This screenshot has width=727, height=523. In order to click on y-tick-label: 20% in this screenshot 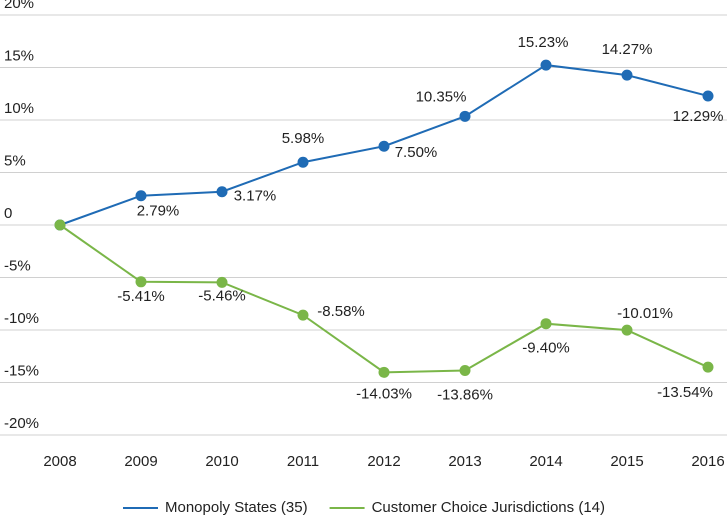, I will do `click(19, 6)`.